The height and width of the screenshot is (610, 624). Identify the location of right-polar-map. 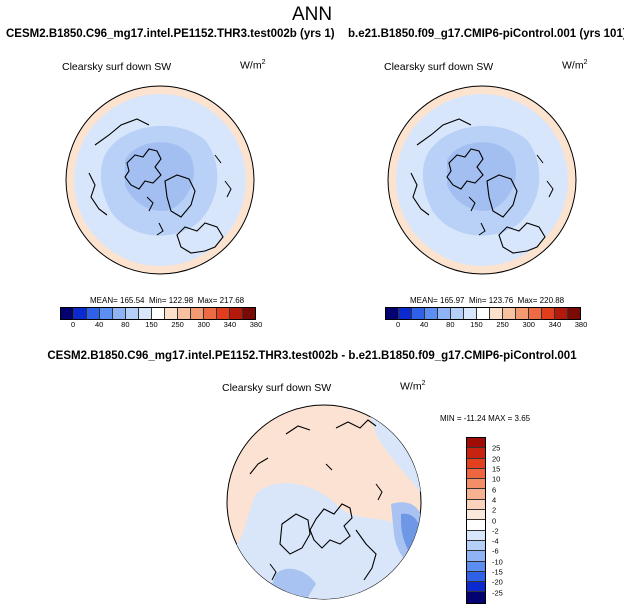
(482, 180).